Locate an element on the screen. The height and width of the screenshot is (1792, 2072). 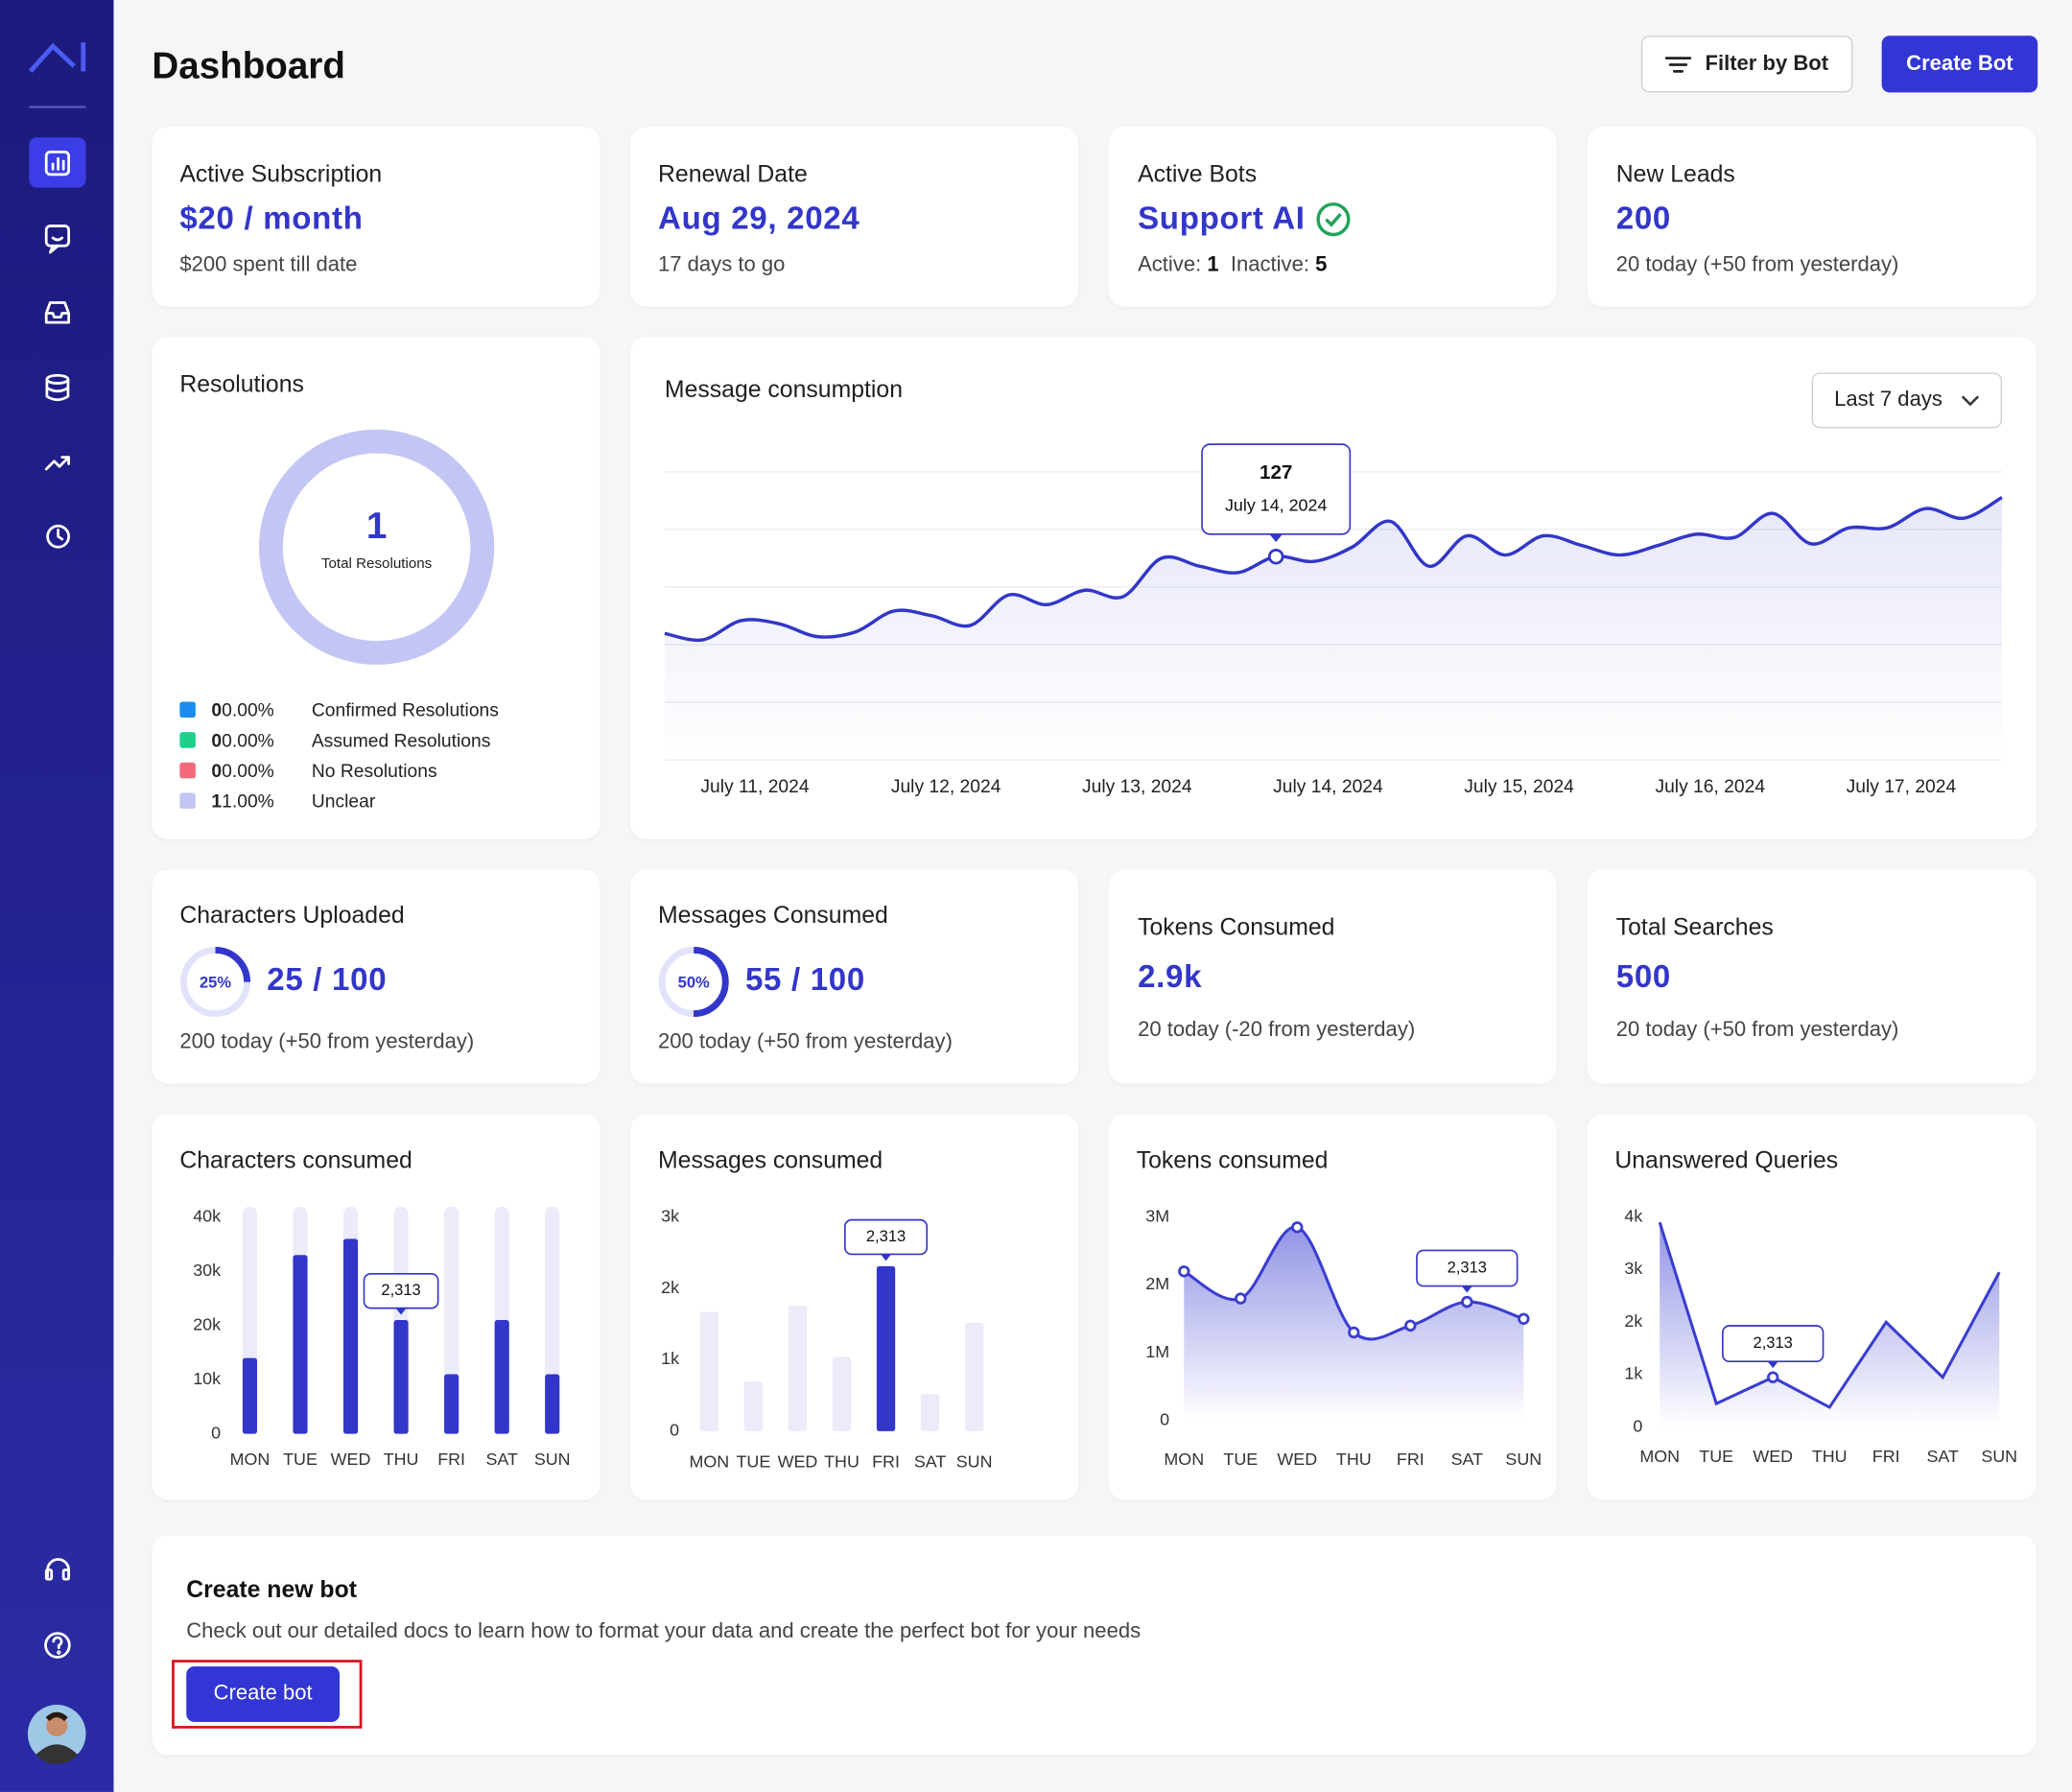
donut-segment is located at coordinates (376, 547).